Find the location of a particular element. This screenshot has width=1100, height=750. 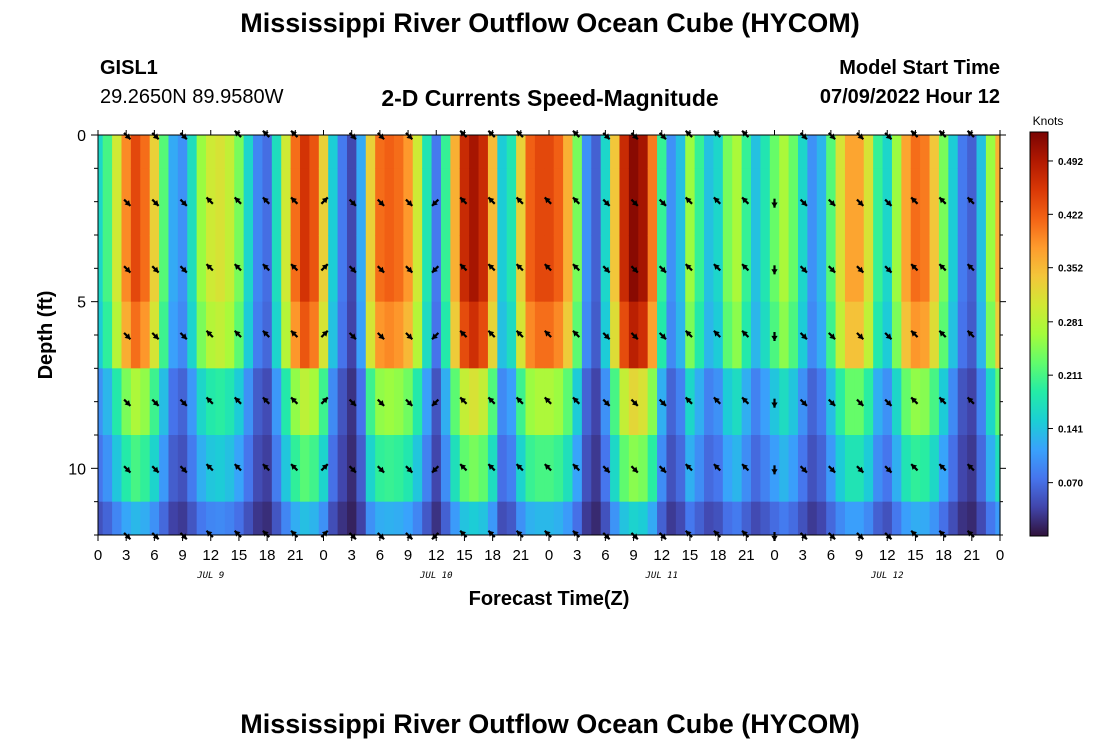

model-start-value: 07/09/2022 Hour 12 is located at coordinates (909, 97).